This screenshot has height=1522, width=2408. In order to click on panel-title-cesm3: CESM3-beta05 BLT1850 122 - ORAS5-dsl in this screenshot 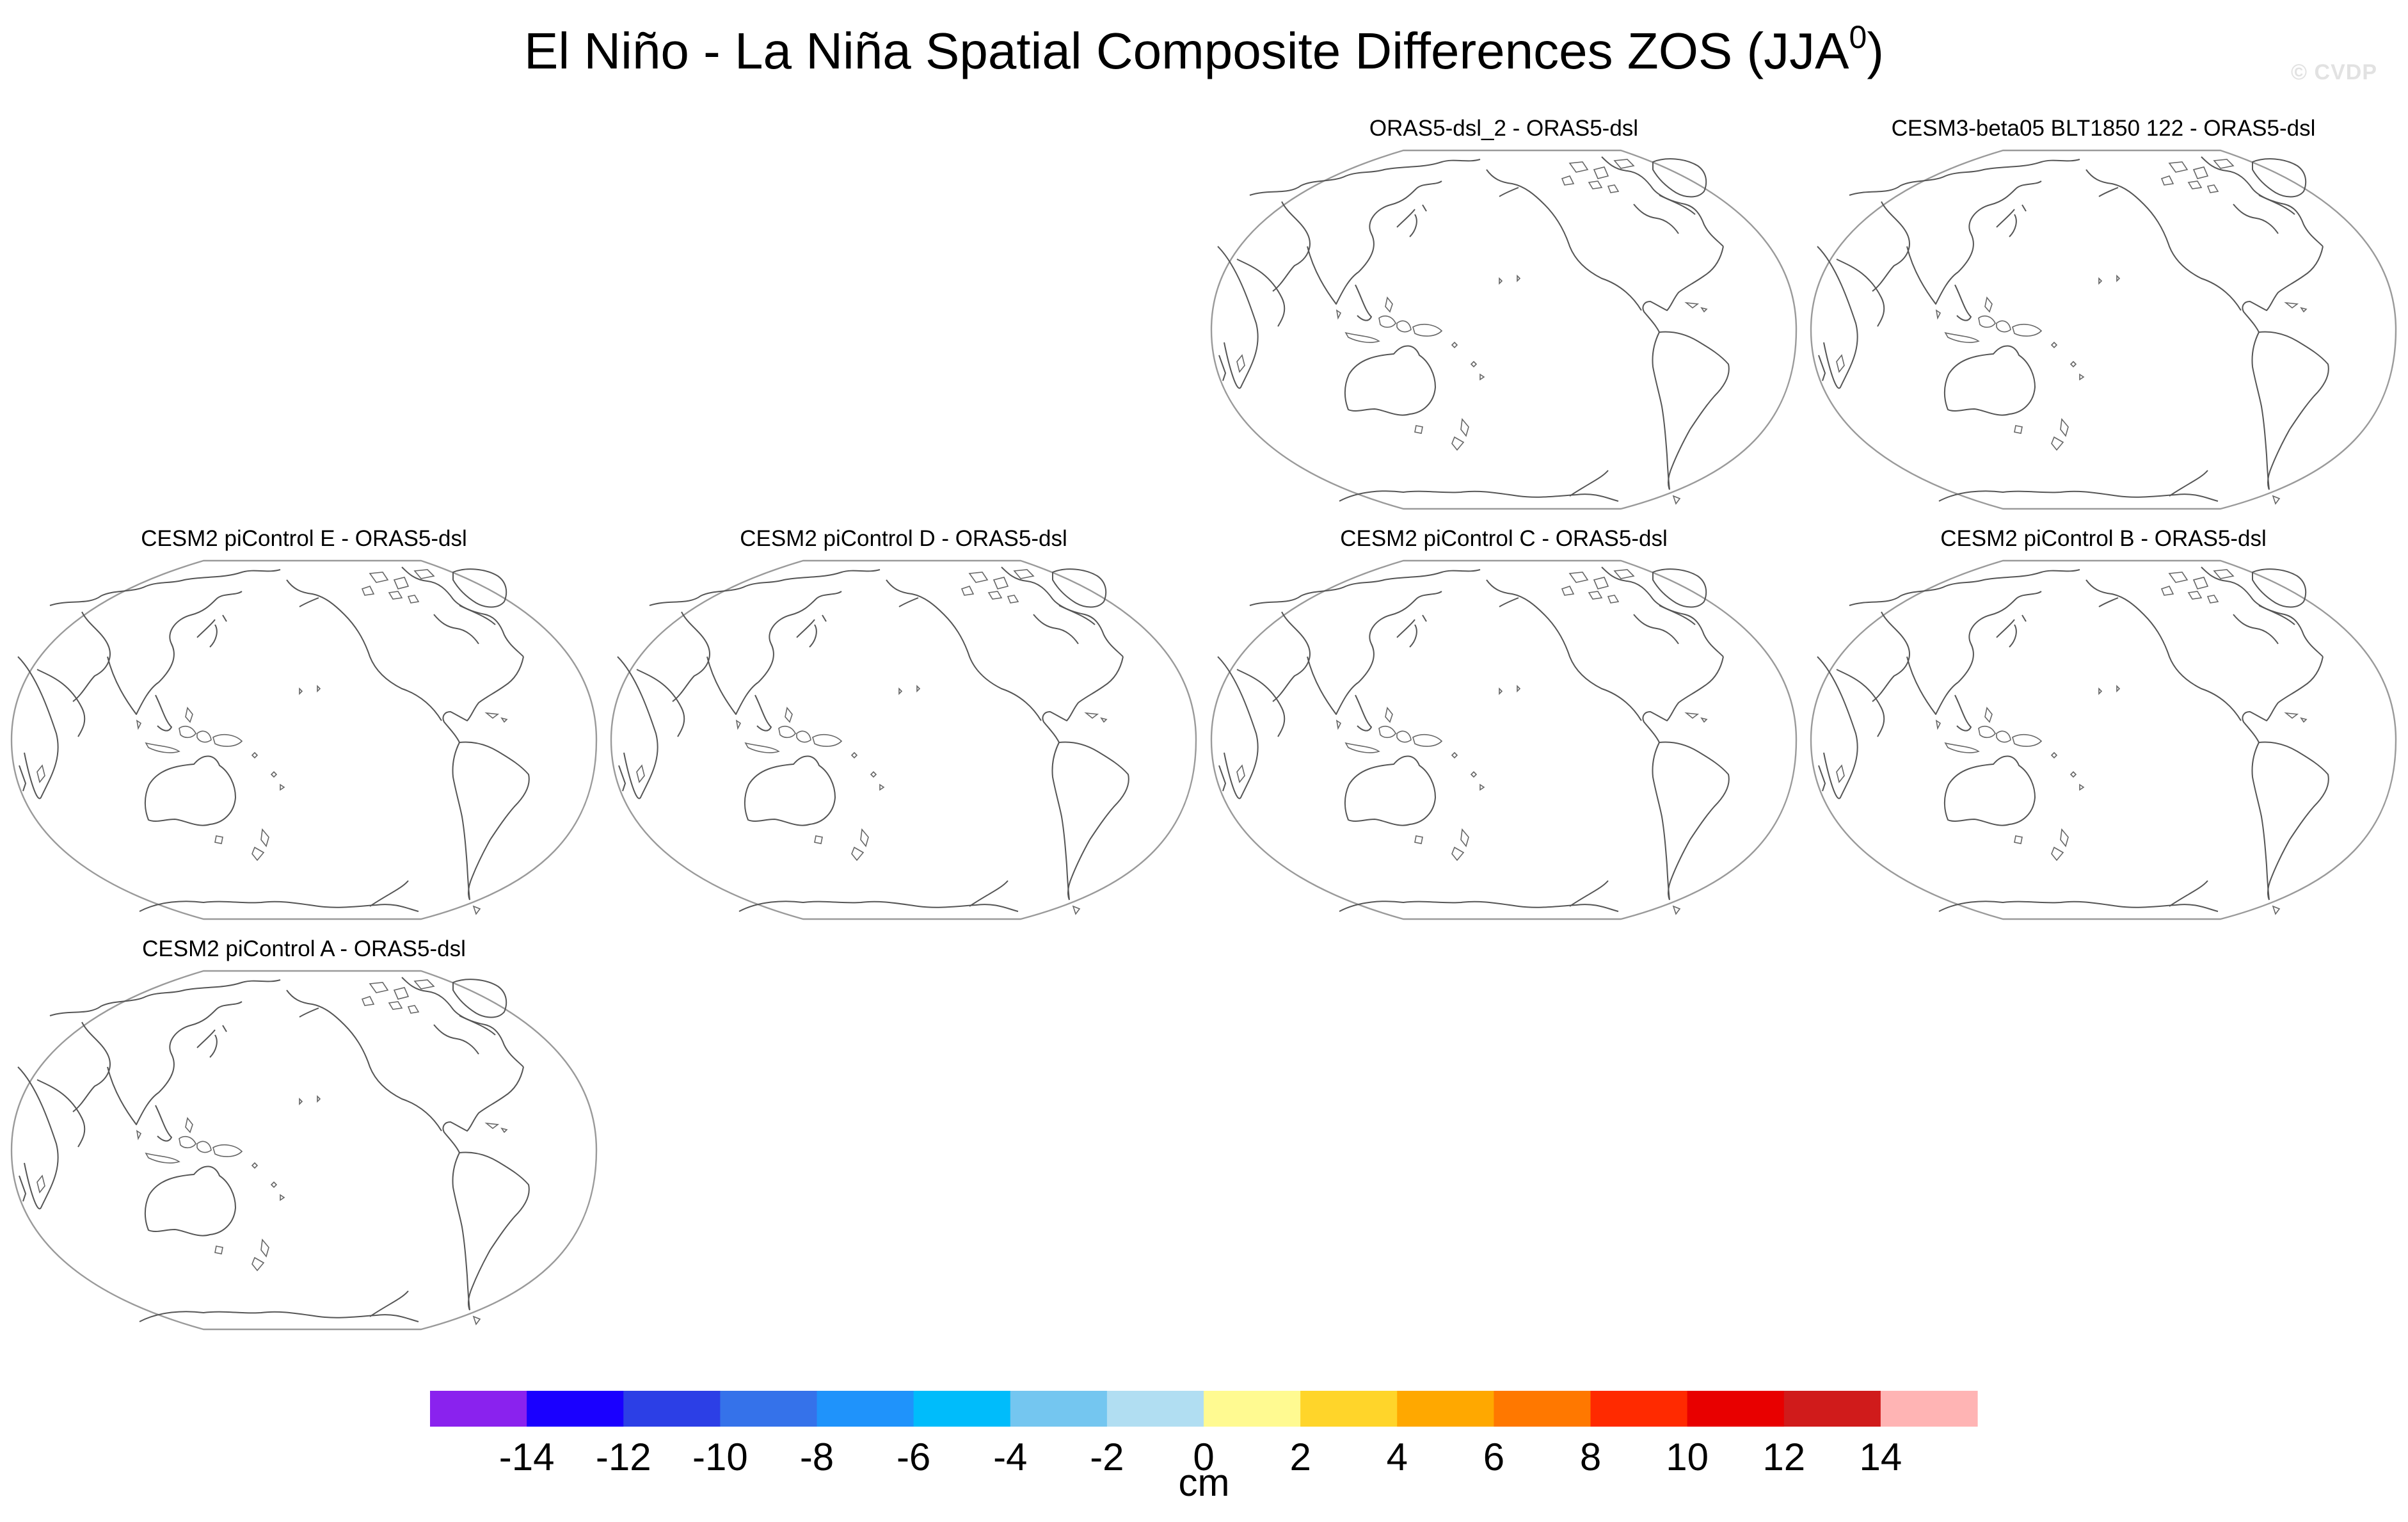, I will do `click(2103, 128)`.